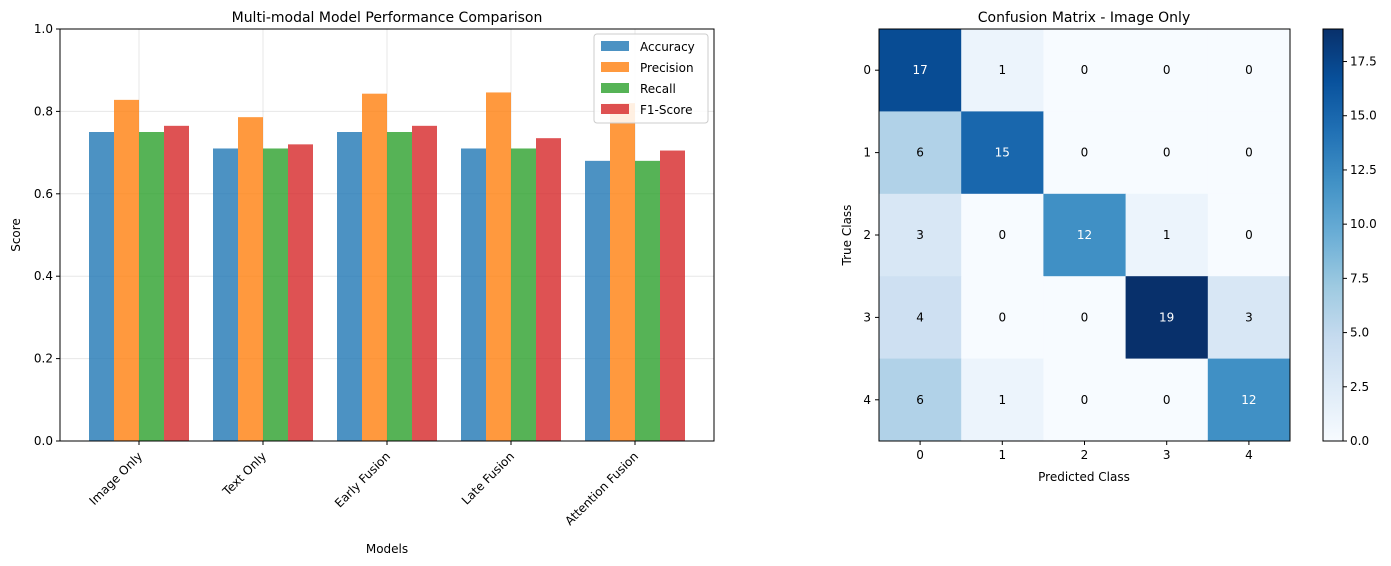 This screenshot has height=566, width=1391. I want to click on cm-x-tick-label: 2, so click(1085, 455).